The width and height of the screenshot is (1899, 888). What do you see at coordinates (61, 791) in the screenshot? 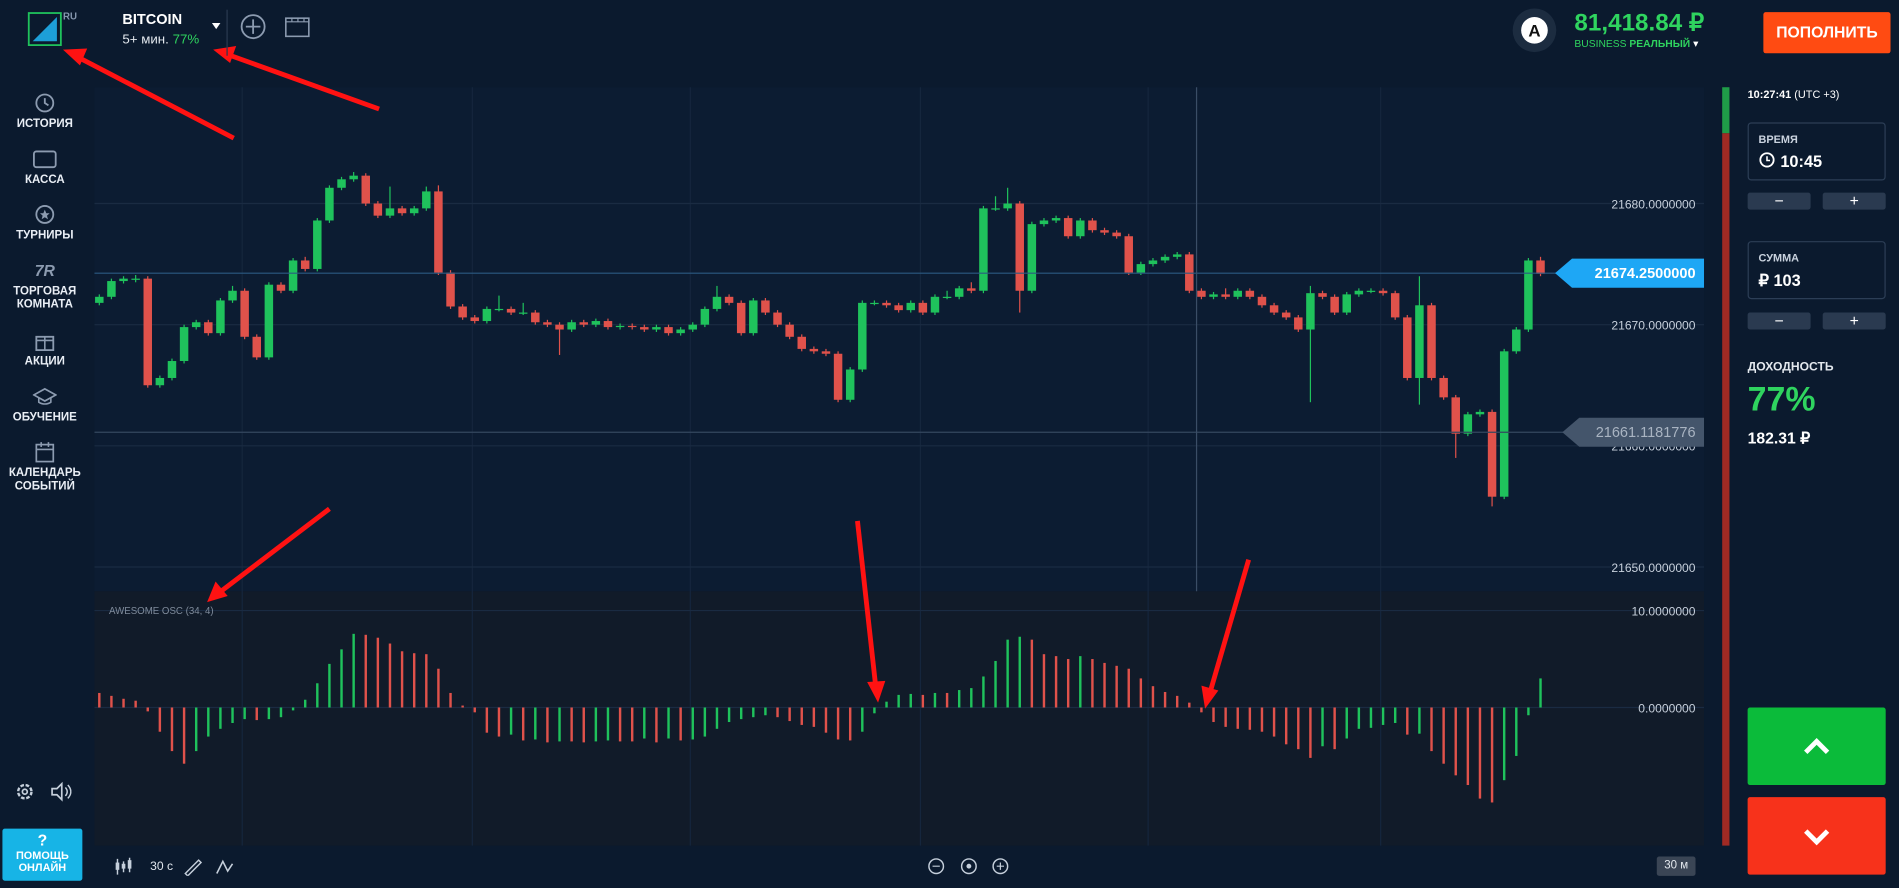
I see `sound-icon` at bounding box center [61, 791].